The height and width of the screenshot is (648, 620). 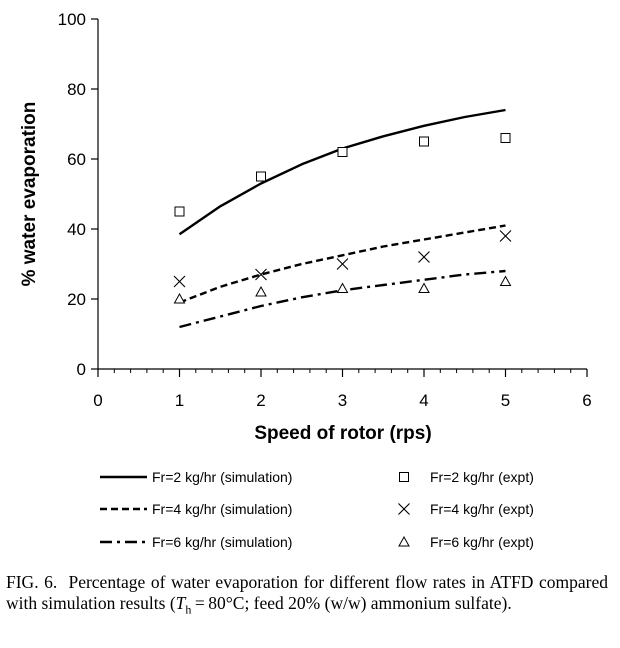 I want to click on legend-label: Fr=6 kg/hr (expt), so click(x=482, y=542).